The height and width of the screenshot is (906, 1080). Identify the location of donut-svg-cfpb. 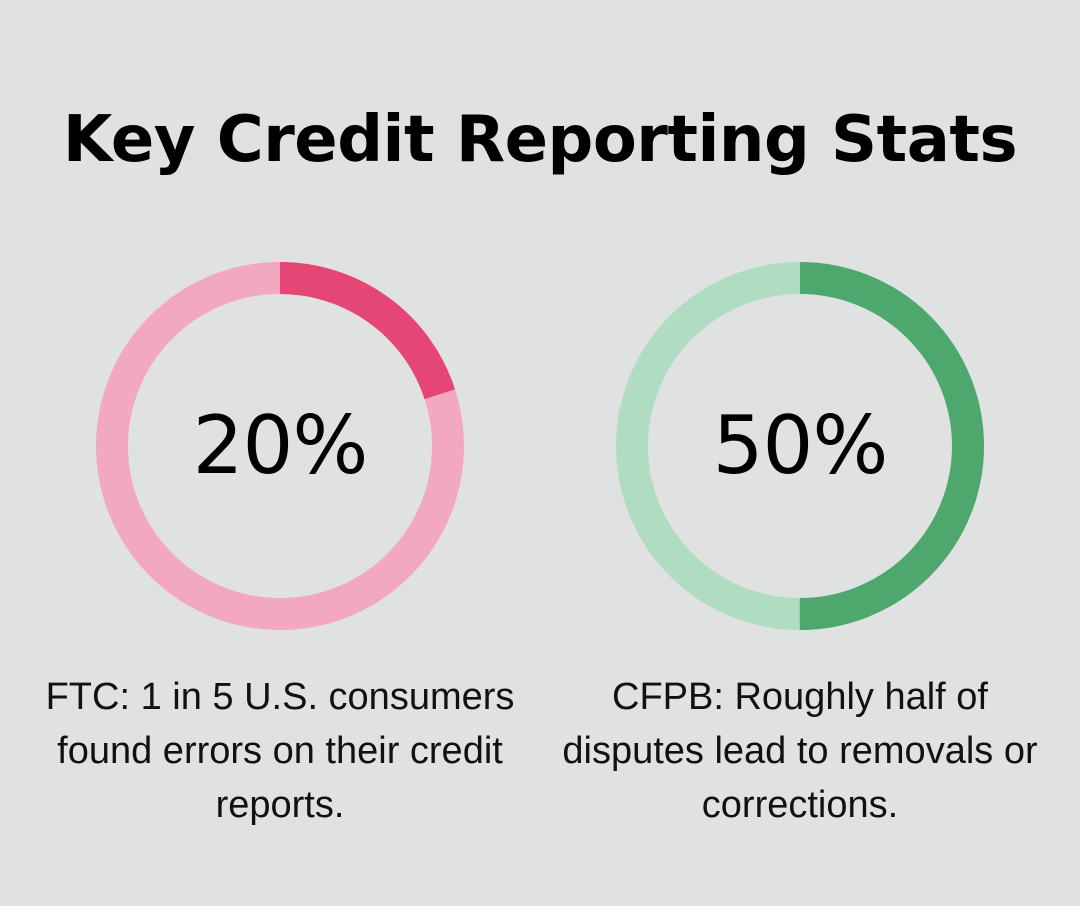
(800, 446).